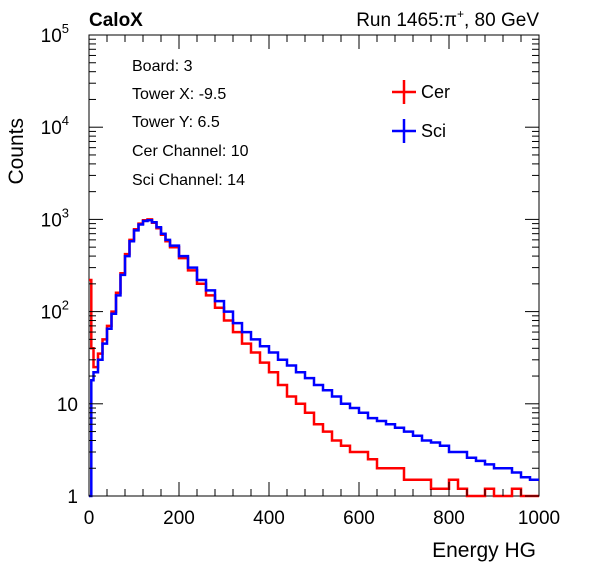 This screenshot has width=596, height=577. I want to click on x-tick-label: 800, so click(449, 518).